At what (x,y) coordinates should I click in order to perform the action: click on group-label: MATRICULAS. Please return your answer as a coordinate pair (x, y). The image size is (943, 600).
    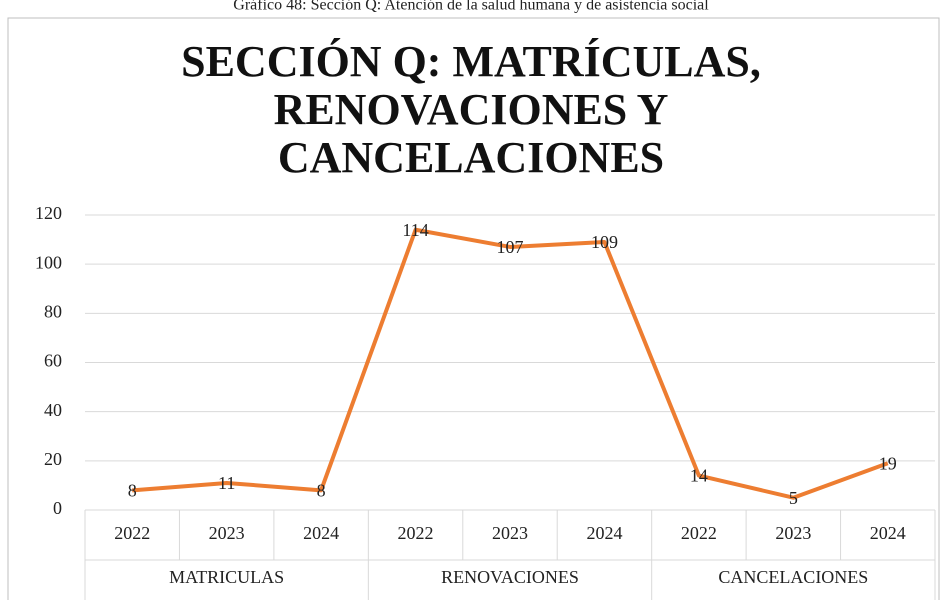
    Looking at the image, I should click on (226, 577).